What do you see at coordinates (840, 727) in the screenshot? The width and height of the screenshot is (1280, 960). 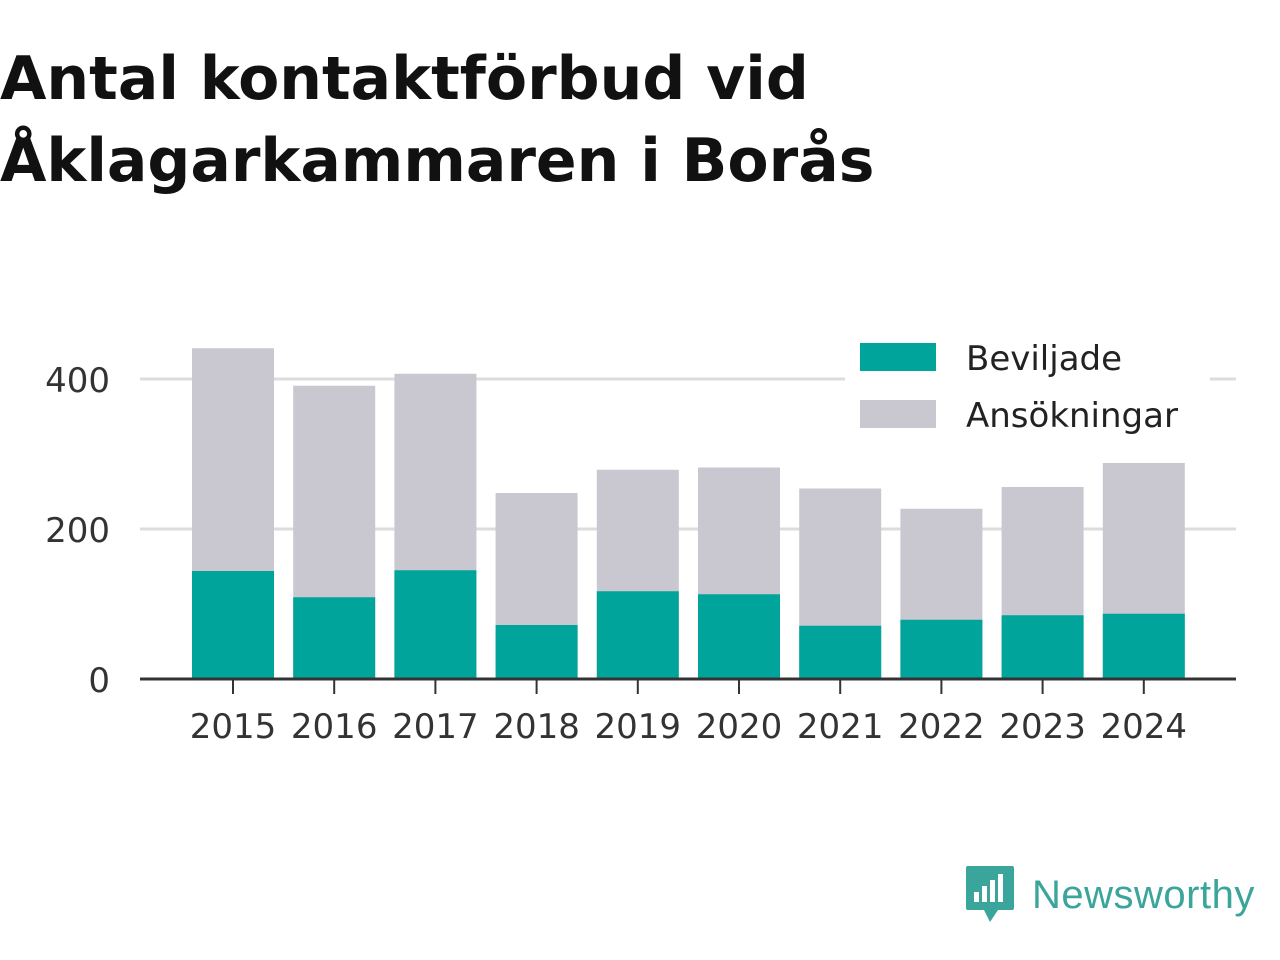 I see `x-tick-label: 2021` at bounding box center [840, 727].